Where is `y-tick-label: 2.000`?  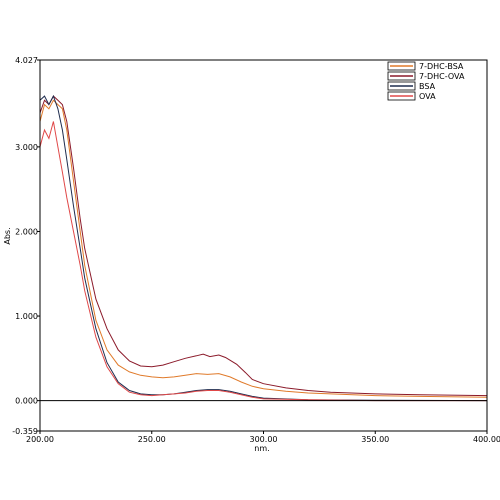 y-tick-label: 2.000 is located at coordinates (26, 231).